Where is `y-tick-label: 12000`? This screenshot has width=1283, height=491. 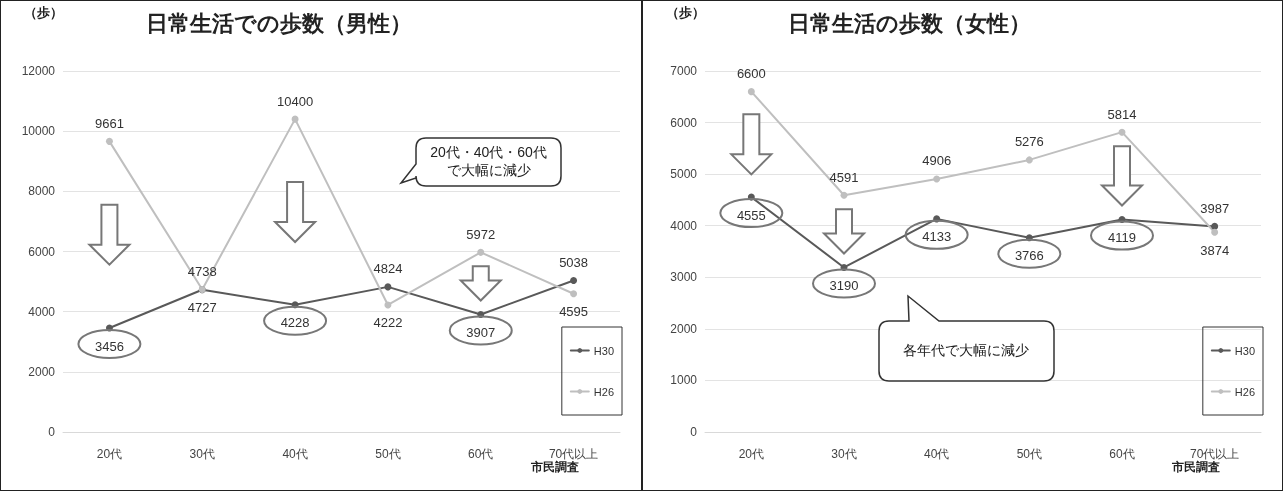 y-tick-label: 12000 is located at coordinates (38, 71).